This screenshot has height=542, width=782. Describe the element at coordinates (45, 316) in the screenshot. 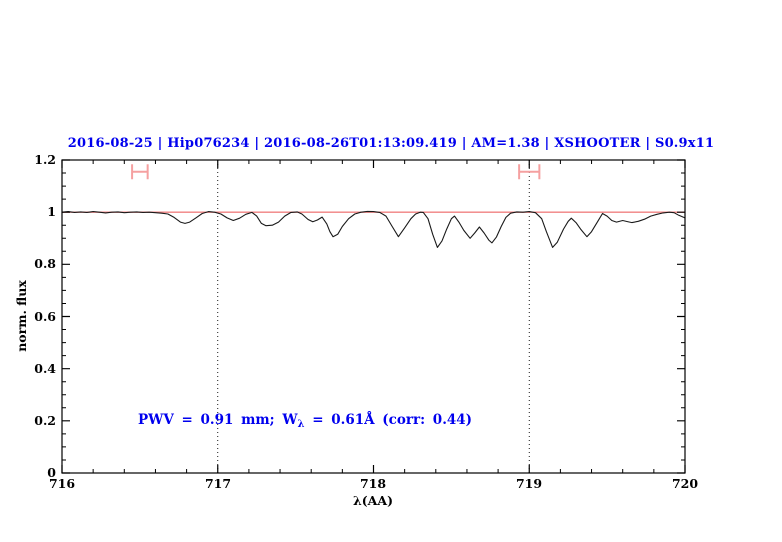

I see `y-tick-label: 0.6` at that location.